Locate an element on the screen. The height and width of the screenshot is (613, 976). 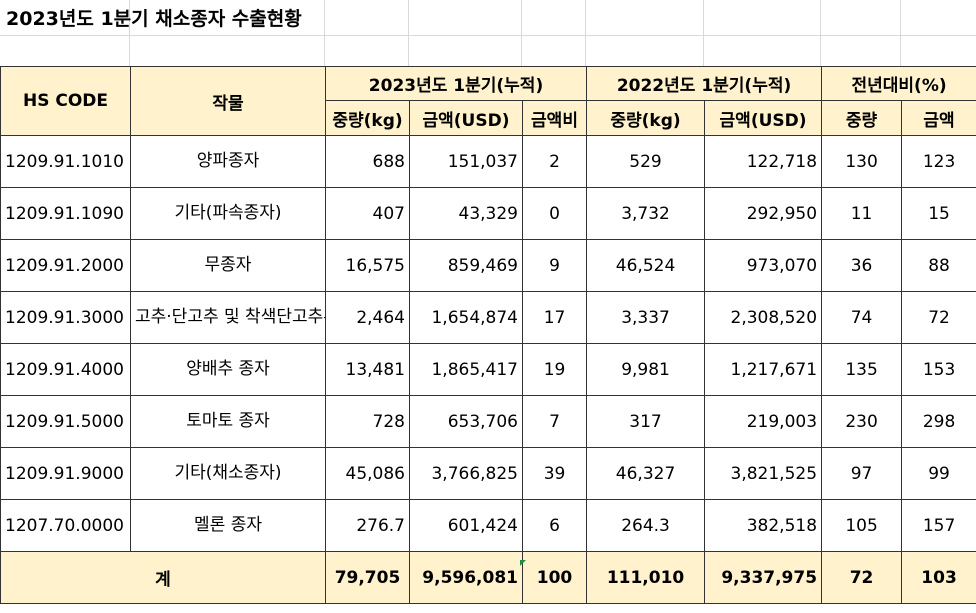
share-2023-cell: 6 is located at coordinates (554, 525).